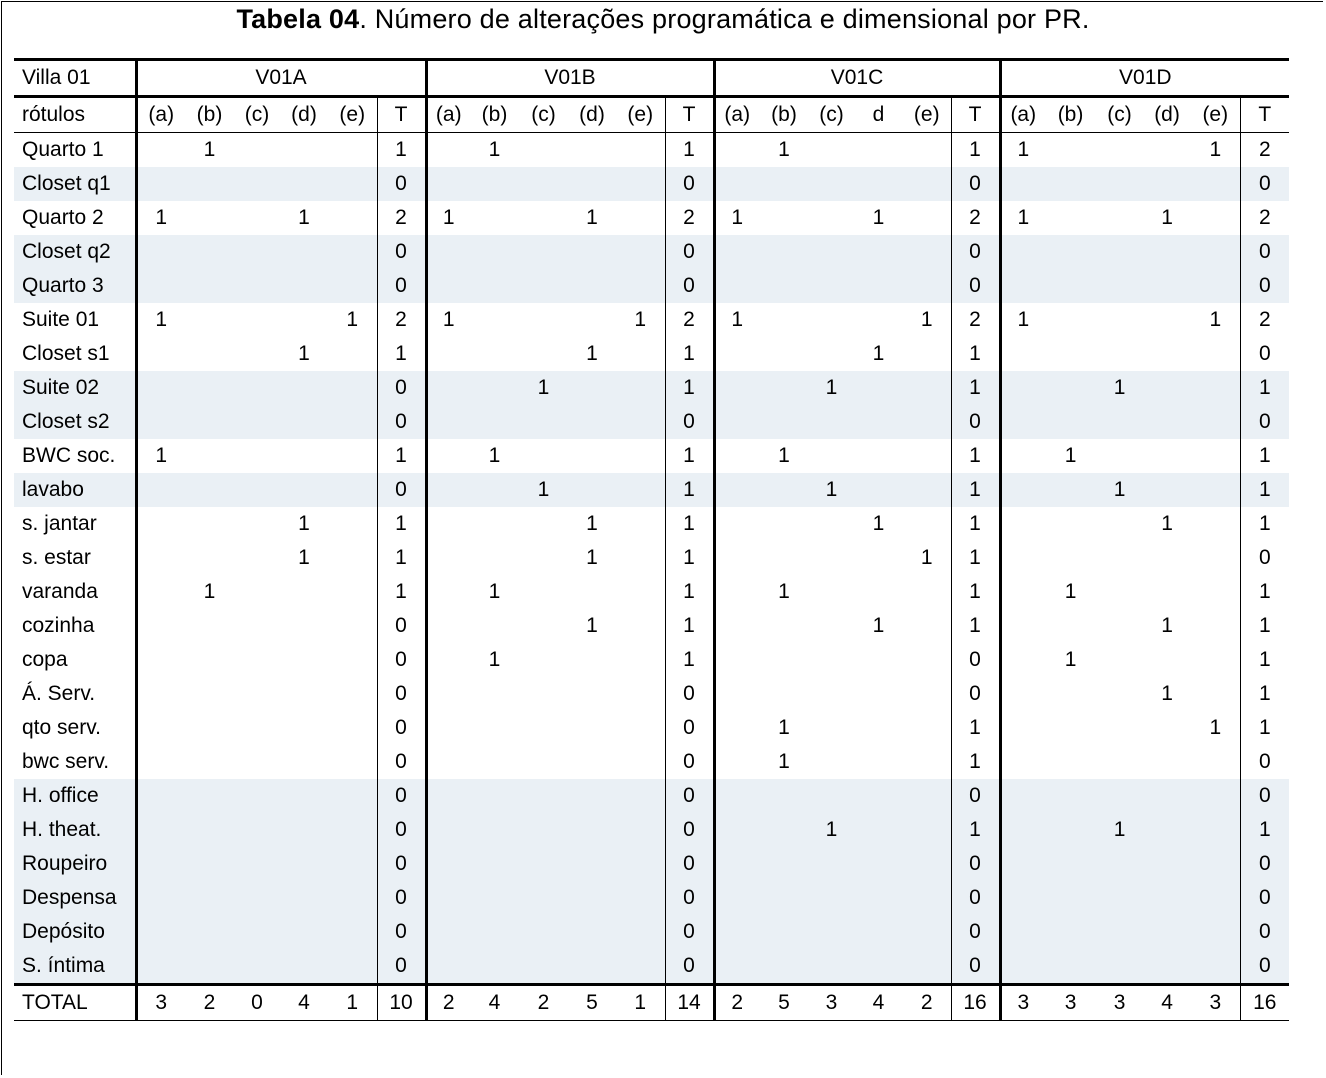  I want to click on total-cell: 4, so click(1167, 1002).